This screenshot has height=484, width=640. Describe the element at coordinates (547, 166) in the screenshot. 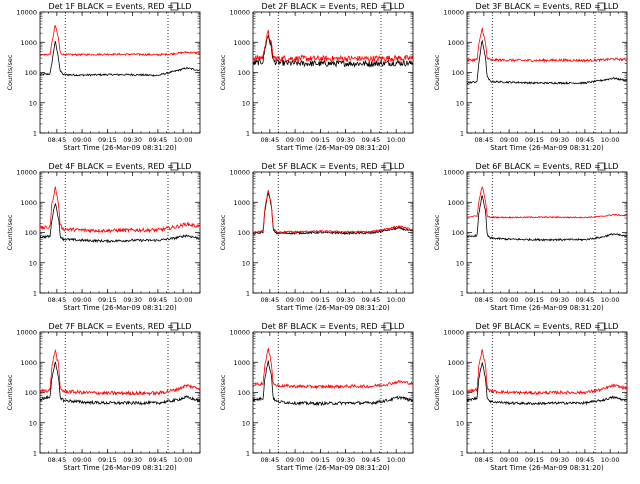

I see `chart-title: Det 6F BLACK = Events, RED = LLD` at that location.